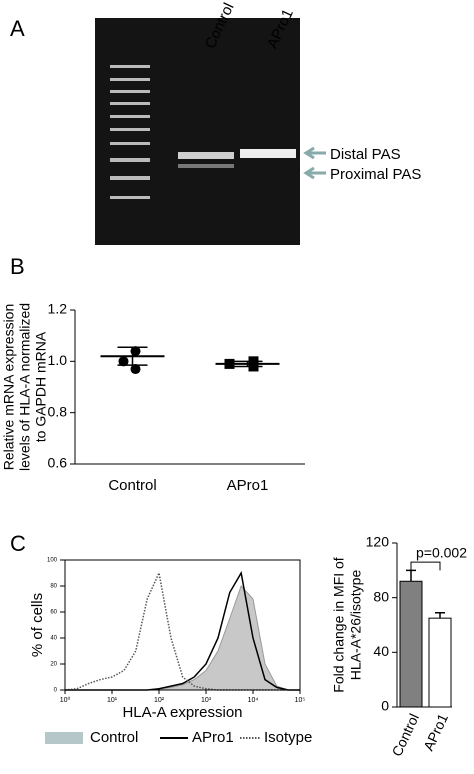  Describe the element at coordinates (378, 542) in the screenshot. I see `y-tick-label: 120` at that location.